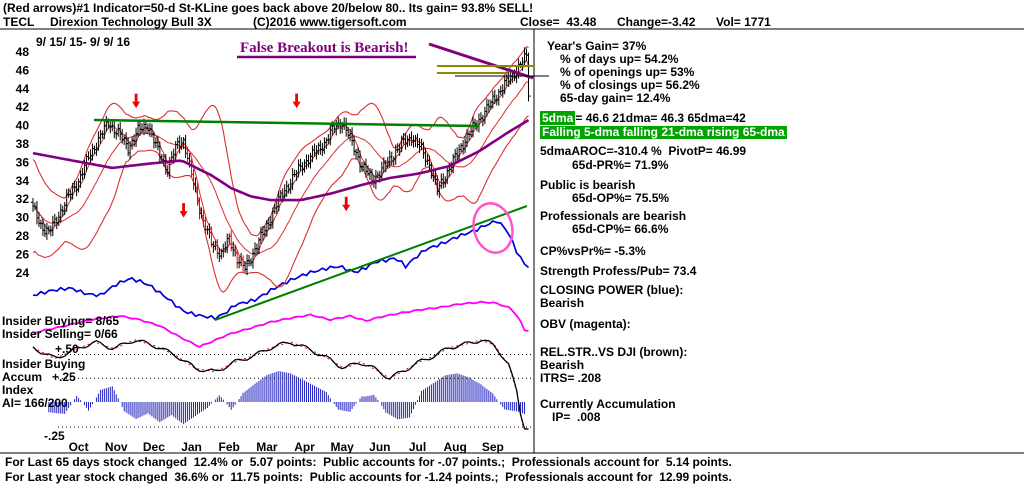  What do you see at coordinates (23, 273) in the screenshot?
I see `svg-text: 24` at bounding box center [23, 273].